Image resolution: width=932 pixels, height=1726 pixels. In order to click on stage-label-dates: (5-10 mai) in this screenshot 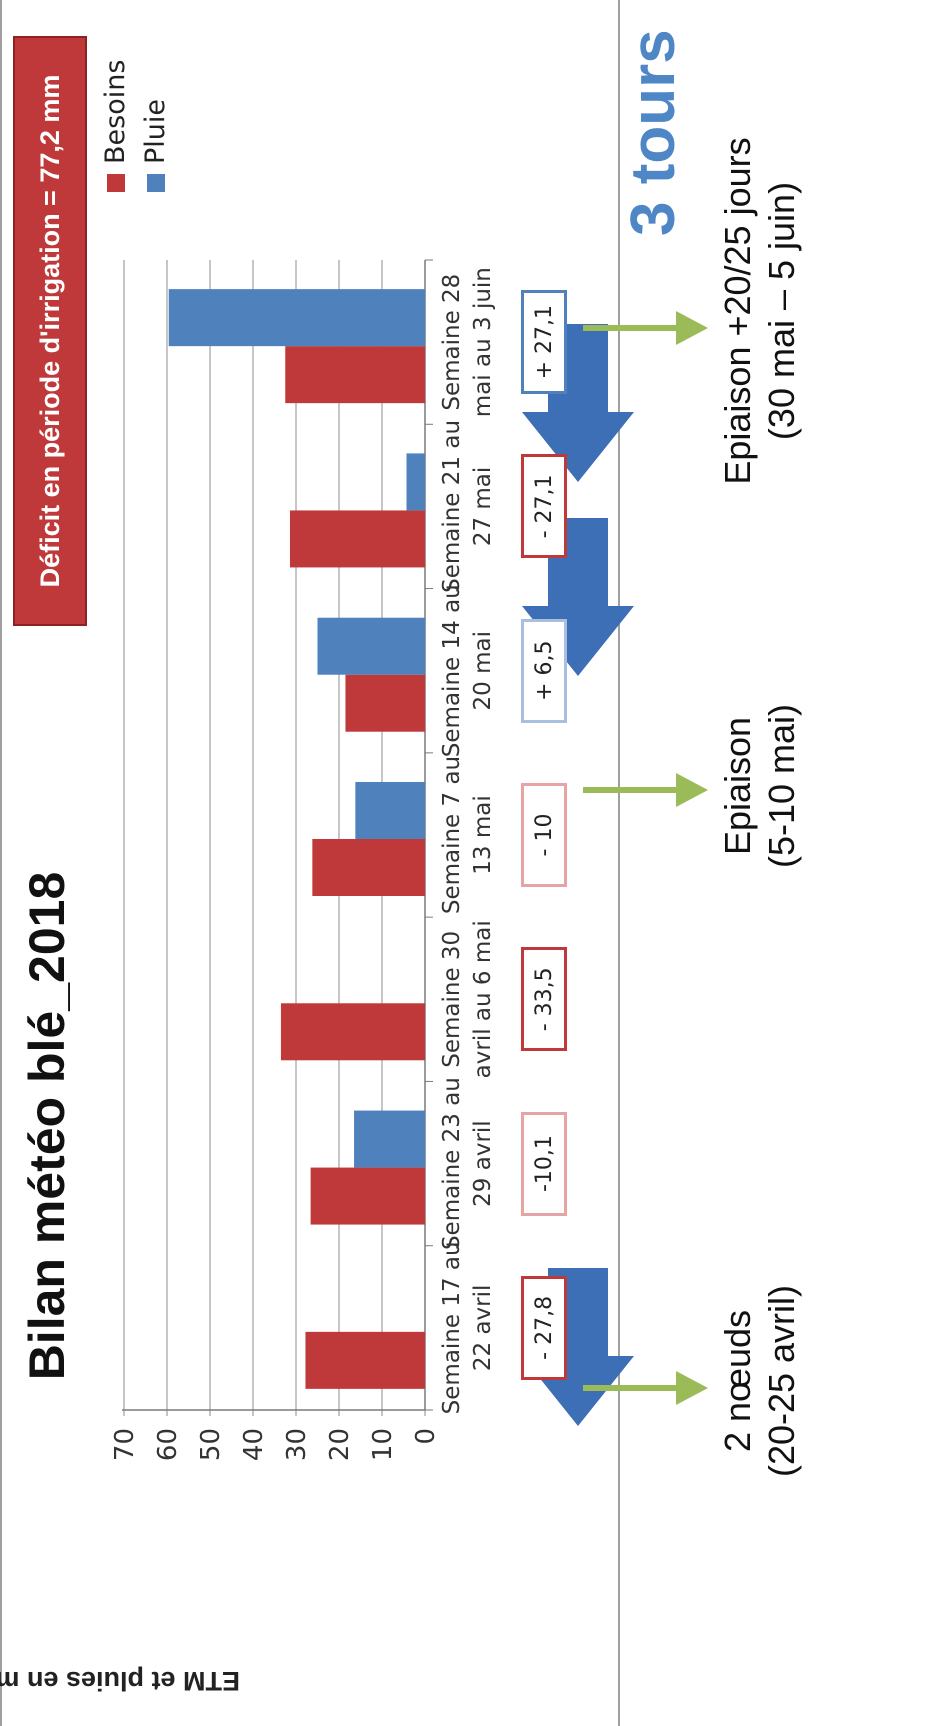, I will do `click(781, 786)`.